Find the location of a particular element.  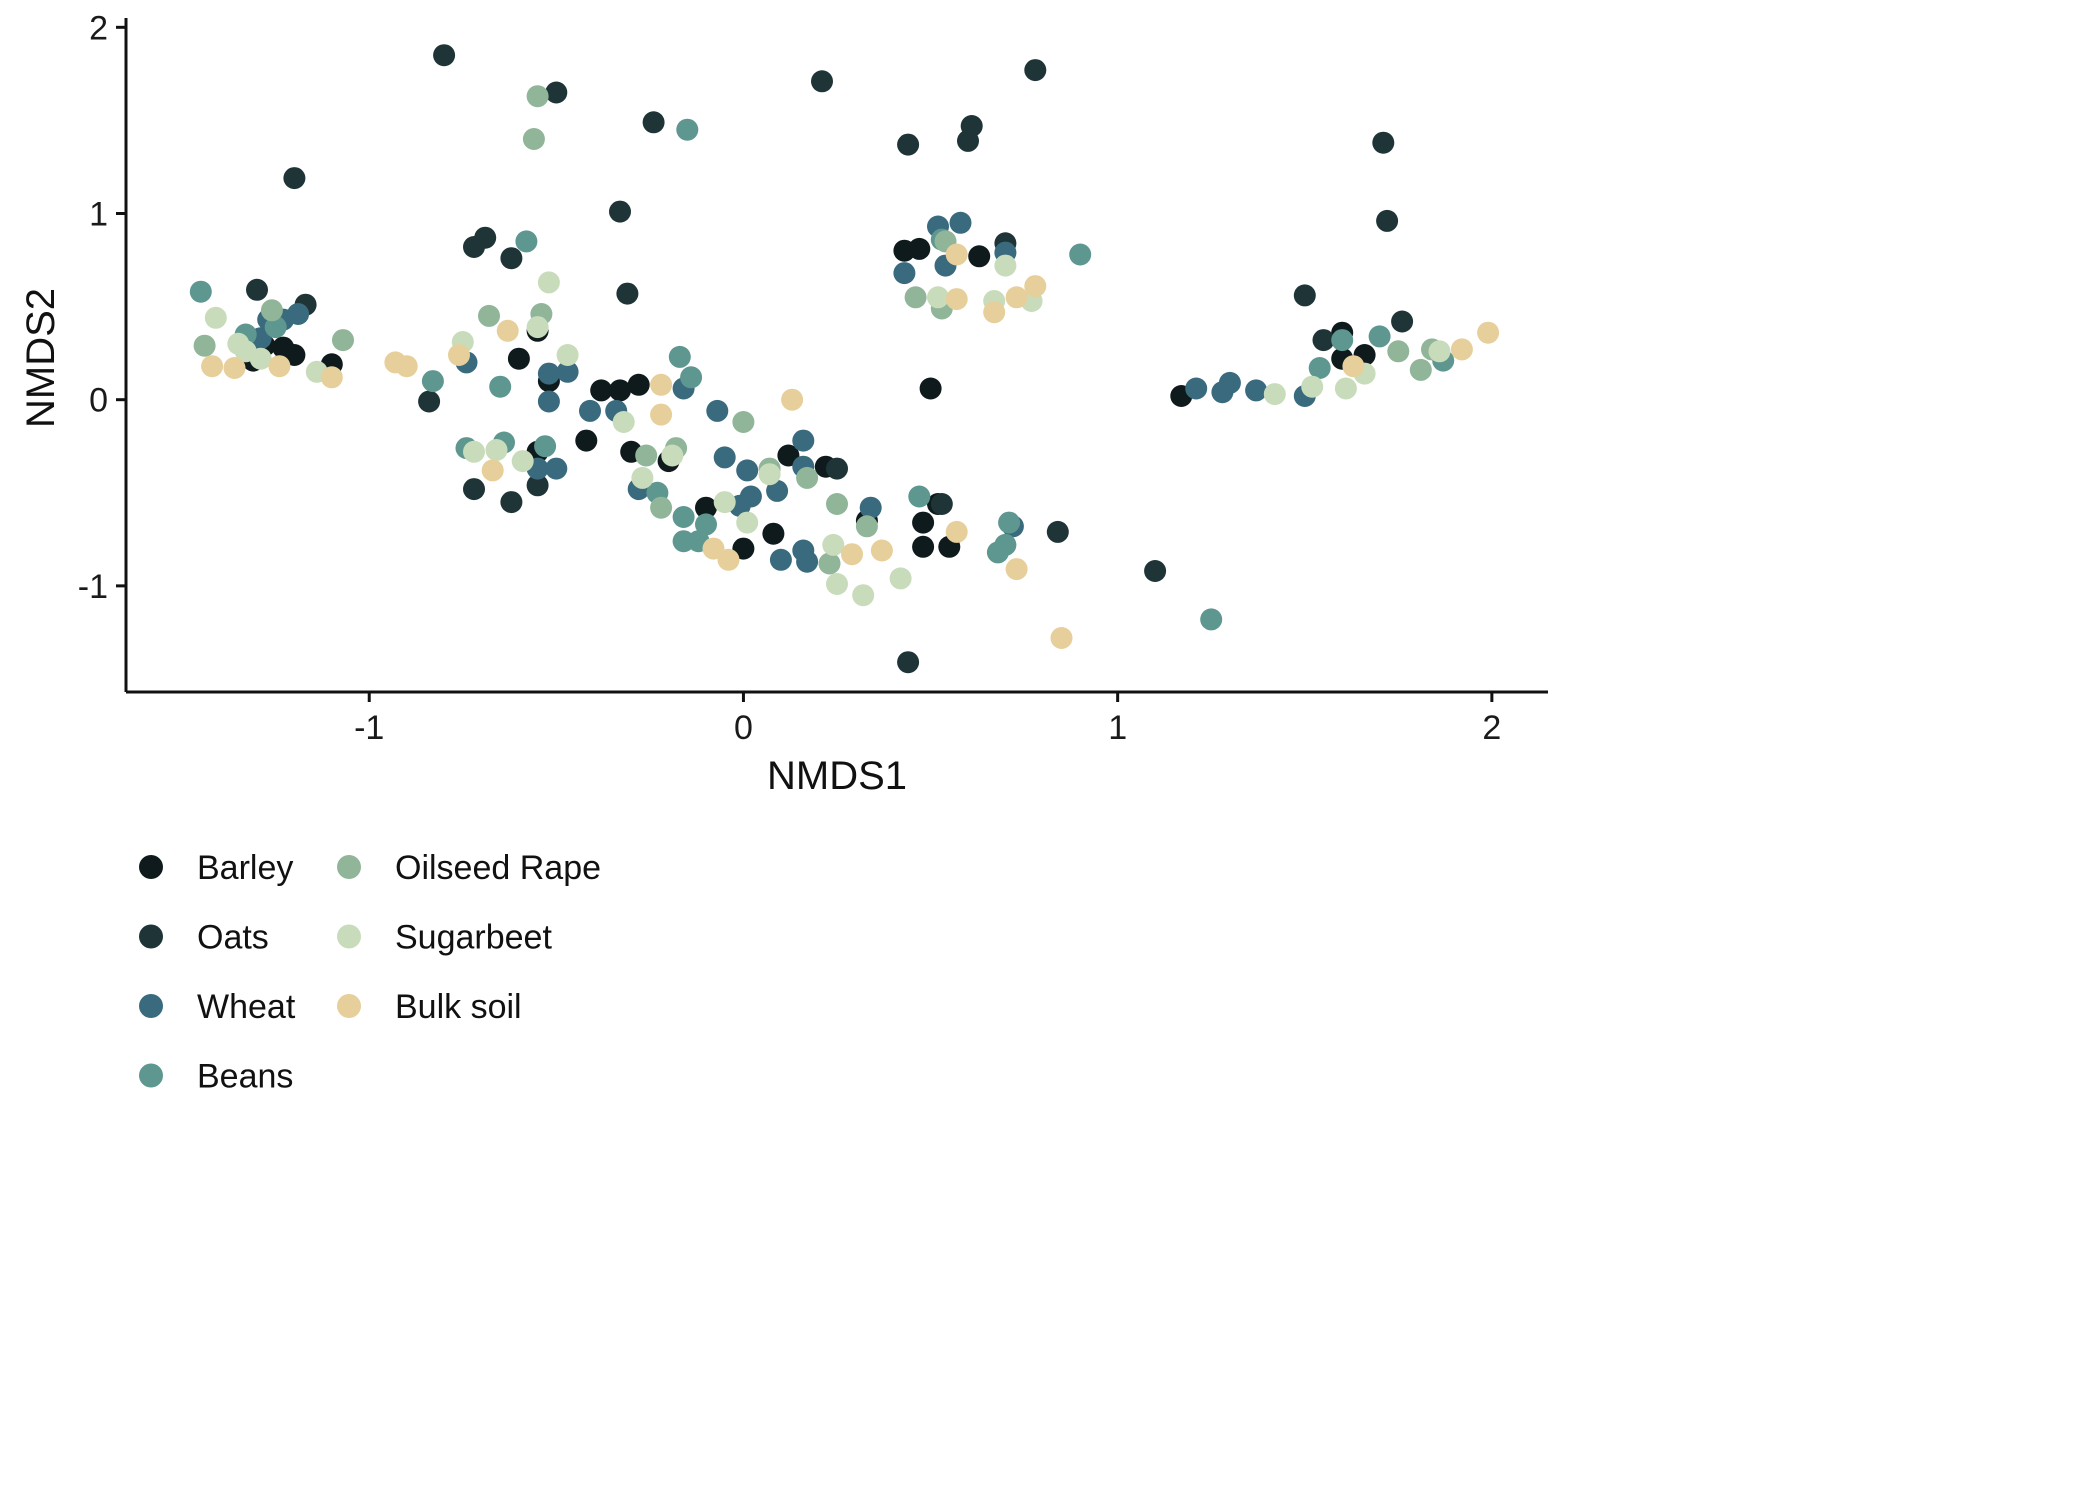

x-tick-label: 0 is located at coordinates (743, 728).